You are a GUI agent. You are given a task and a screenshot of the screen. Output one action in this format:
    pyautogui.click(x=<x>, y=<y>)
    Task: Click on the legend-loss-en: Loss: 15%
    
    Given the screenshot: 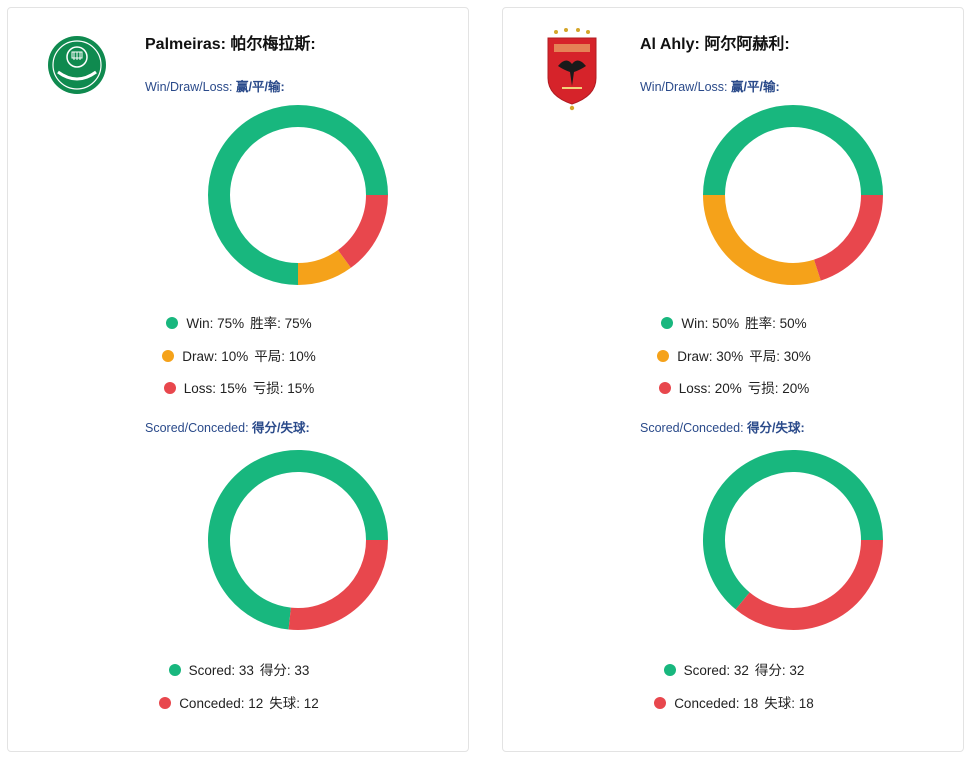 What is the action you would take?
    pyautogui.click(x=215, y=388)
    